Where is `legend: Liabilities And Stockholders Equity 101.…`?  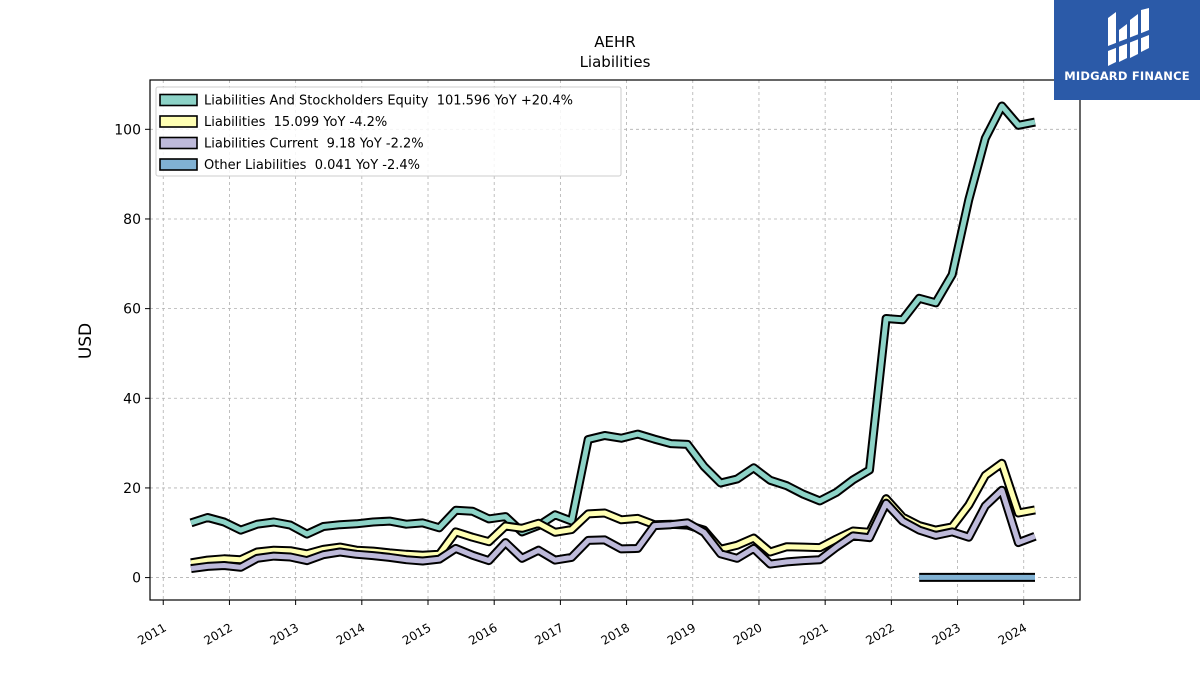 legend: Liabilities And Stockholders Equity 101.… is located at coordinates (388, 131).